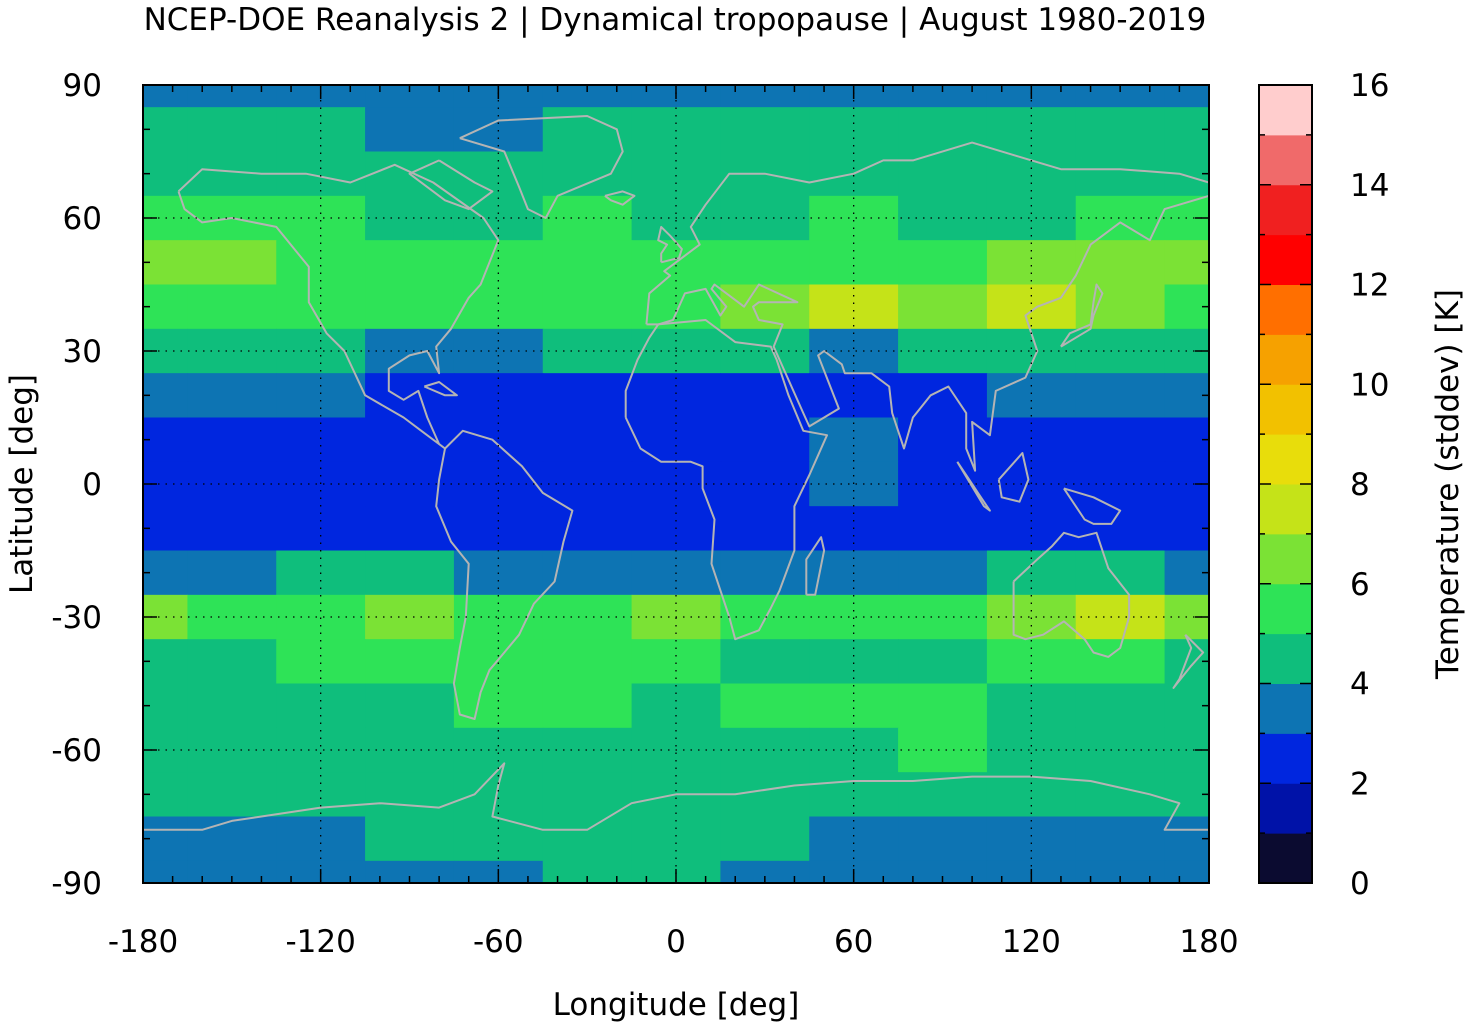 This screenshot has height=1029, width=1470. Describe the element at coordinates (1360, 784) in the screenshot. I see `colorbar-tick-label: 2` at that location.